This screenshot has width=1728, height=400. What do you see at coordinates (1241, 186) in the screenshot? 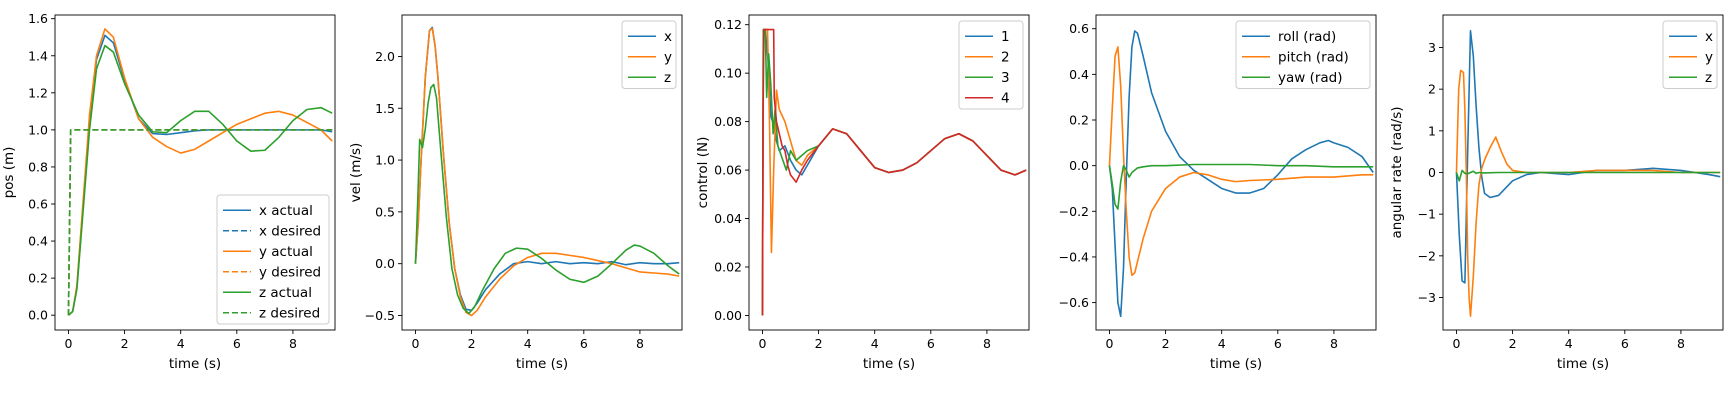
I see `series-line-yaw-rad` at bounding box center [1241, 186].